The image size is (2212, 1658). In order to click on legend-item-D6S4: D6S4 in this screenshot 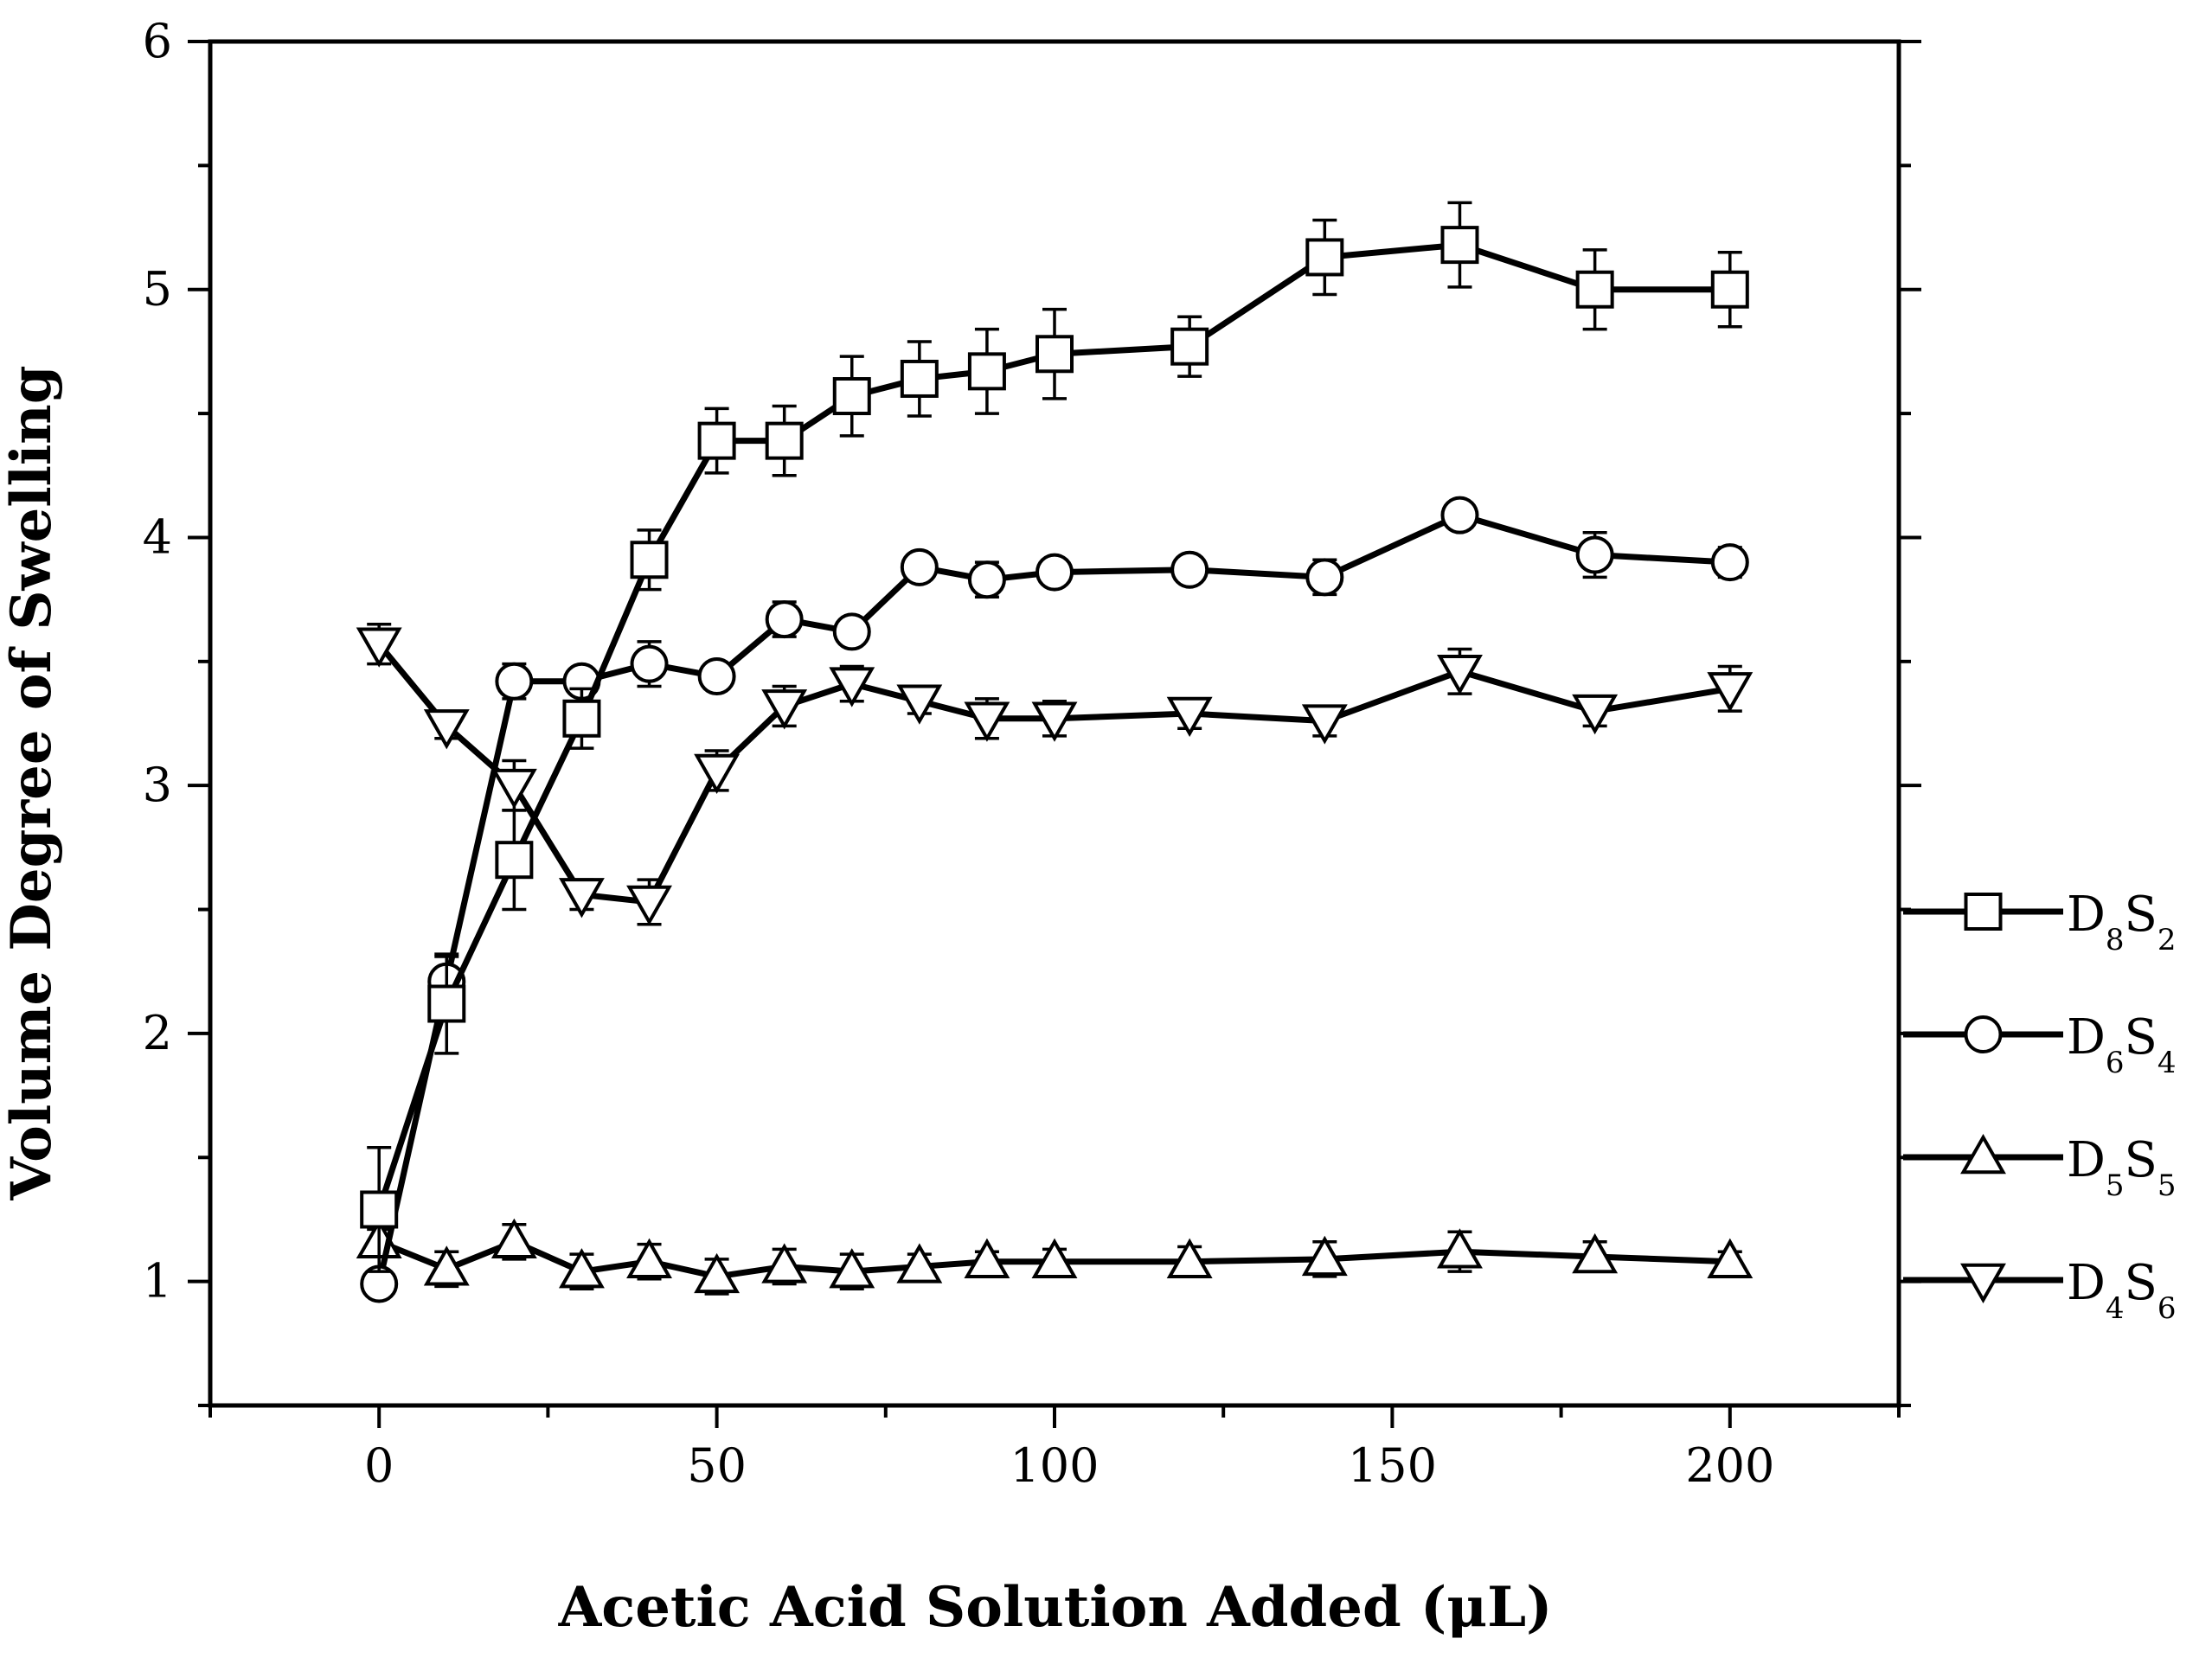, I will do `click(2040, 1045)`.